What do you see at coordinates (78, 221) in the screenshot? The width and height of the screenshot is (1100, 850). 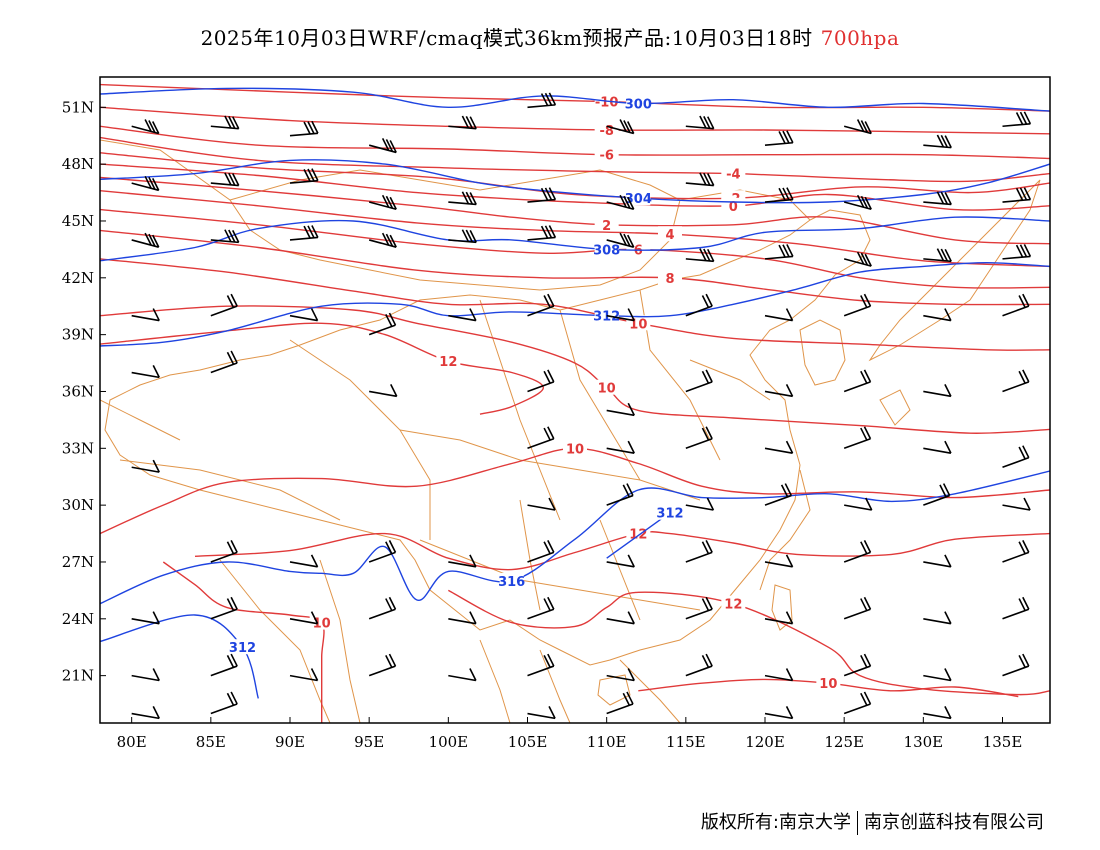 I see `lat-label: 45N` at bounding box center [78, 221].